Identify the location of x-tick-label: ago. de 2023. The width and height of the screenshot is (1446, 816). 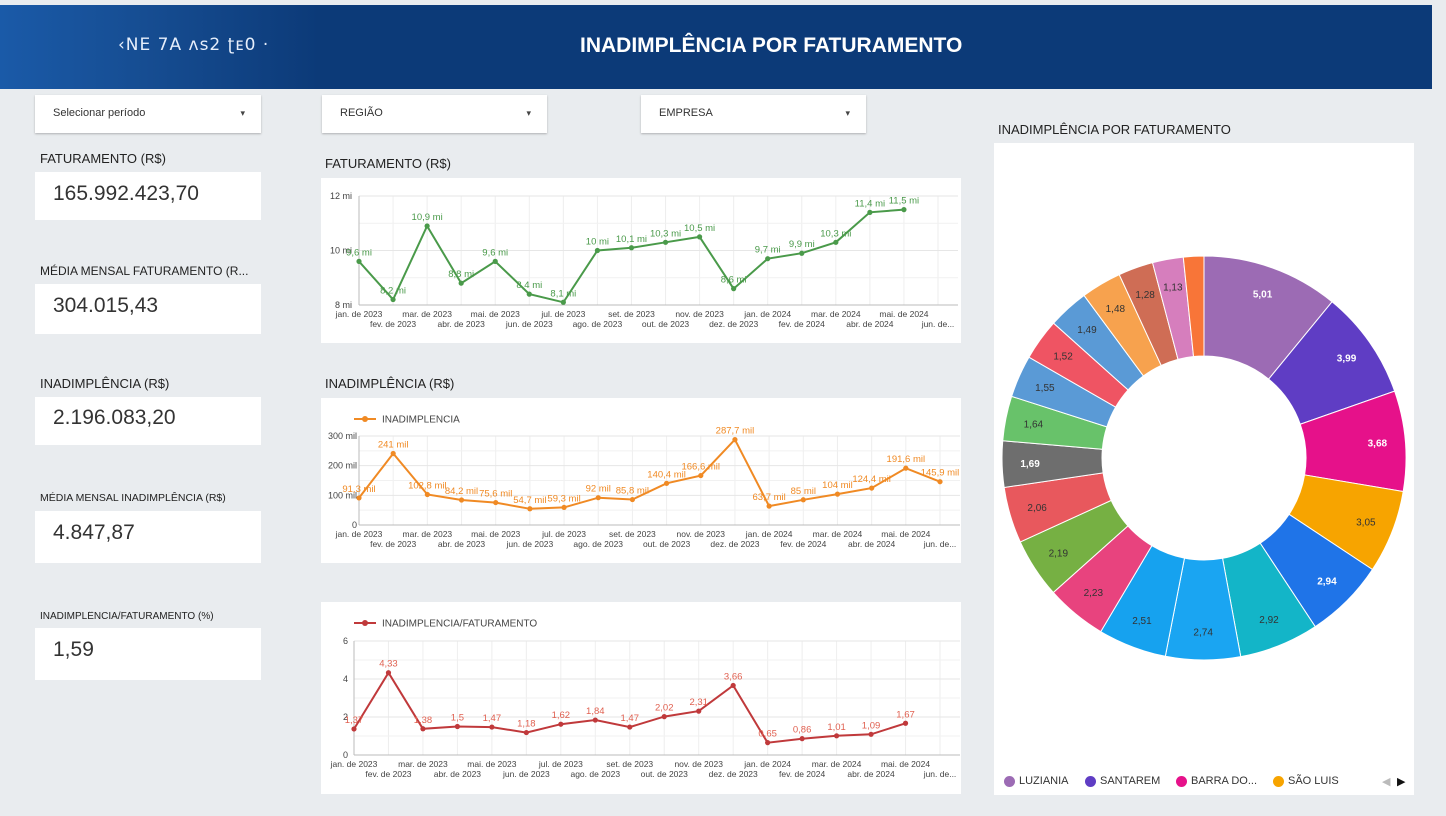
(598, 324).